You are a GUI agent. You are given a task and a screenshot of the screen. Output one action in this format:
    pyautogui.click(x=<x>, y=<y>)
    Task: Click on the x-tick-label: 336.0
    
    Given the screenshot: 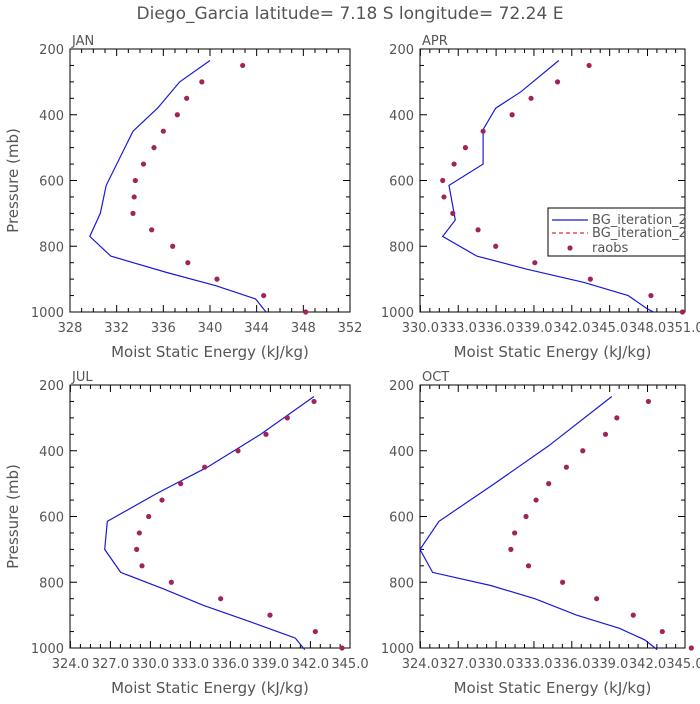 What is the action you would take?
    pyautogui.click(x=495, y=328)
    